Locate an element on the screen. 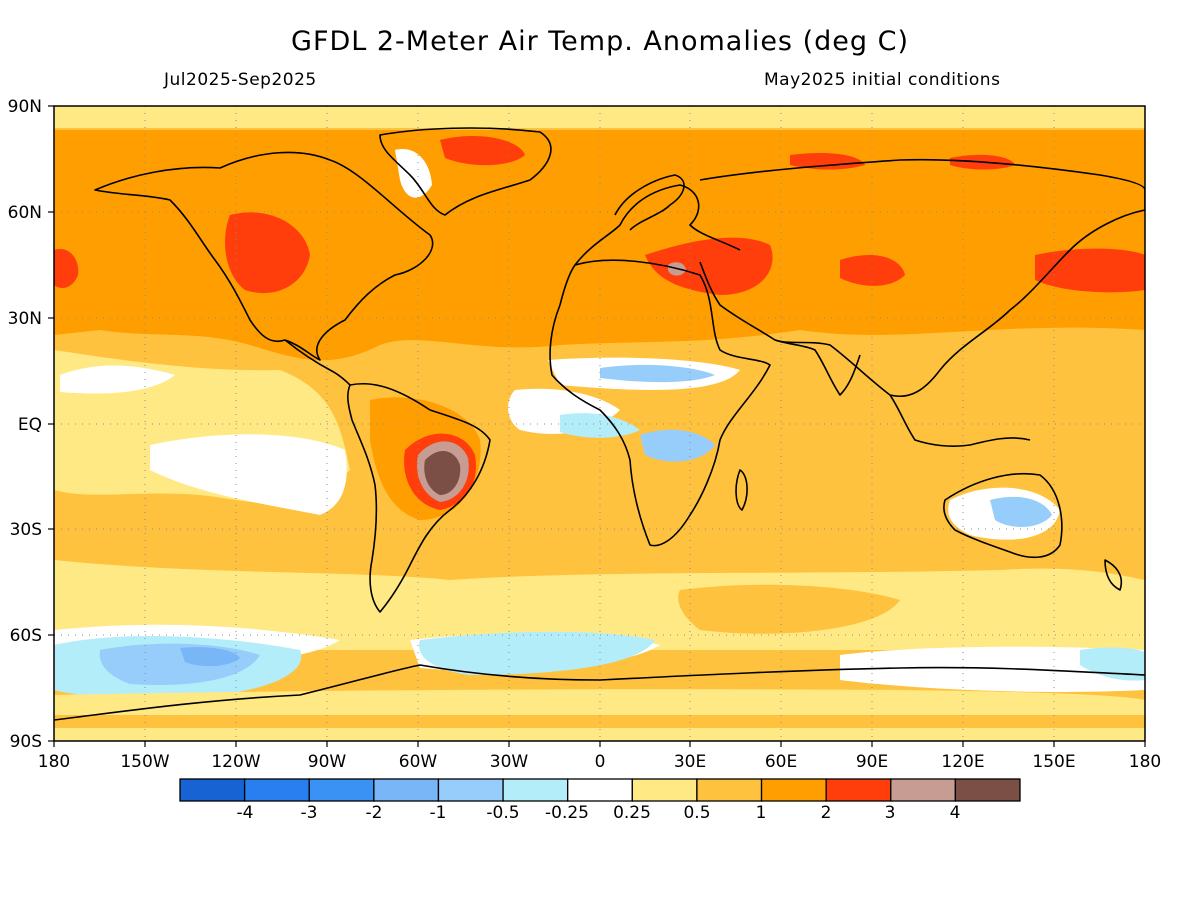  antarctica-coast-band is located at coordinates (599, 702).